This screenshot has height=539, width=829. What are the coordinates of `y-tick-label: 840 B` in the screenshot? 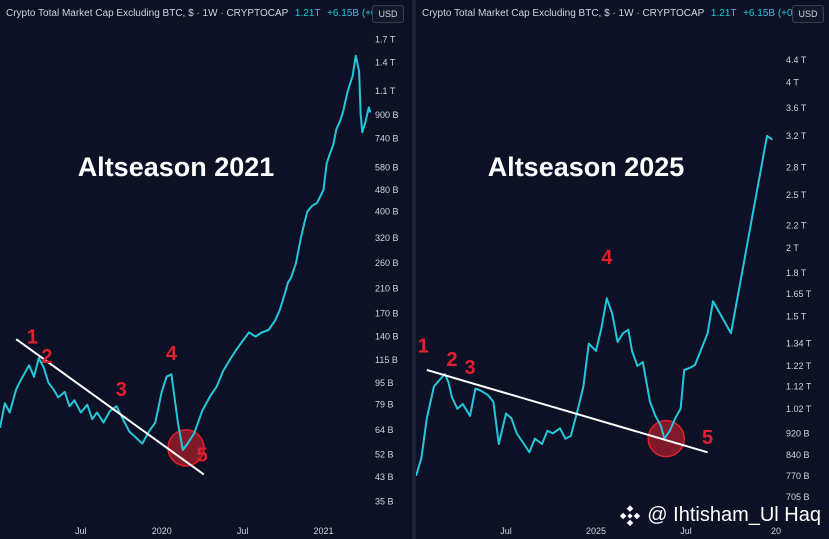 It's located at (798, 455).